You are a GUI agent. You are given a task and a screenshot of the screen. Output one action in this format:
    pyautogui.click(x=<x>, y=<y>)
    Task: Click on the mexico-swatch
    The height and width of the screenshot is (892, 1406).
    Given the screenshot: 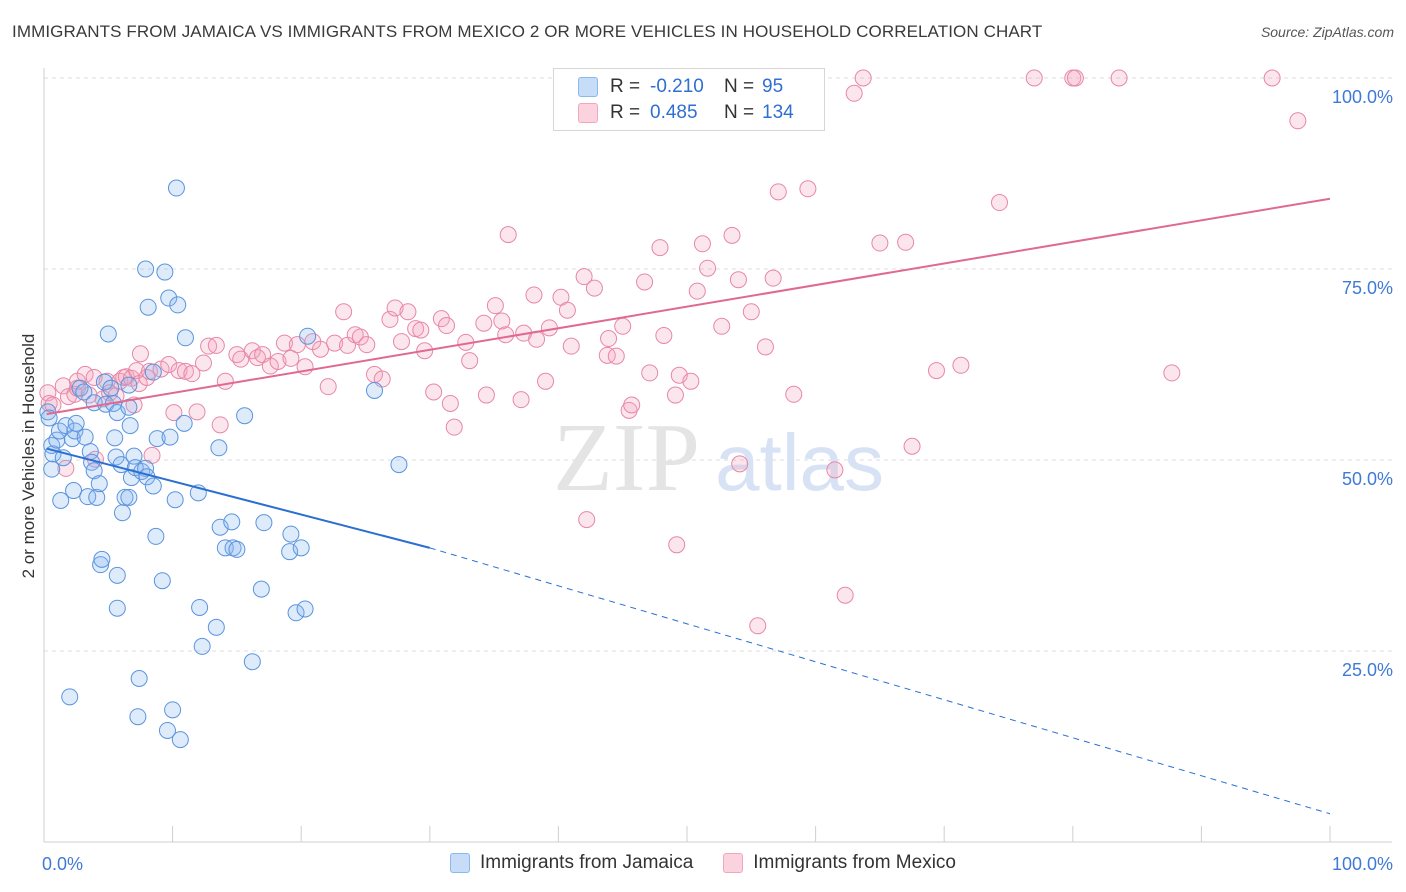 What is the action you would take?
    pyautogui.click(x=733, y=863)
    